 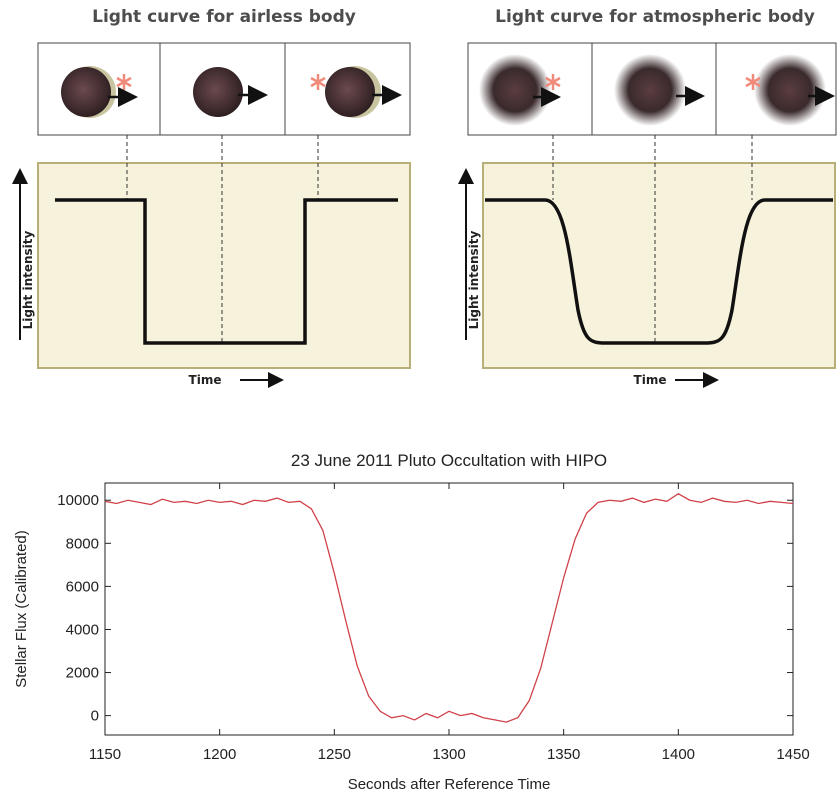 I want to click on y-tick-label: 10000, so click(x=78, y=500).